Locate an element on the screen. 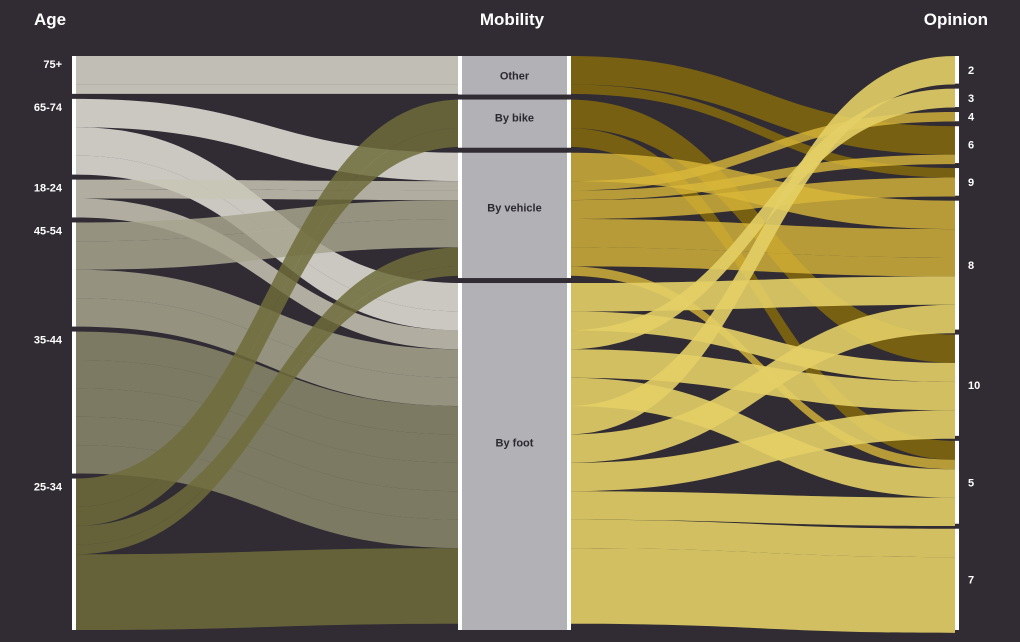 This screenshot has height=642, width=1020. axis-title-age: Age is located at coordinates (50, 19).